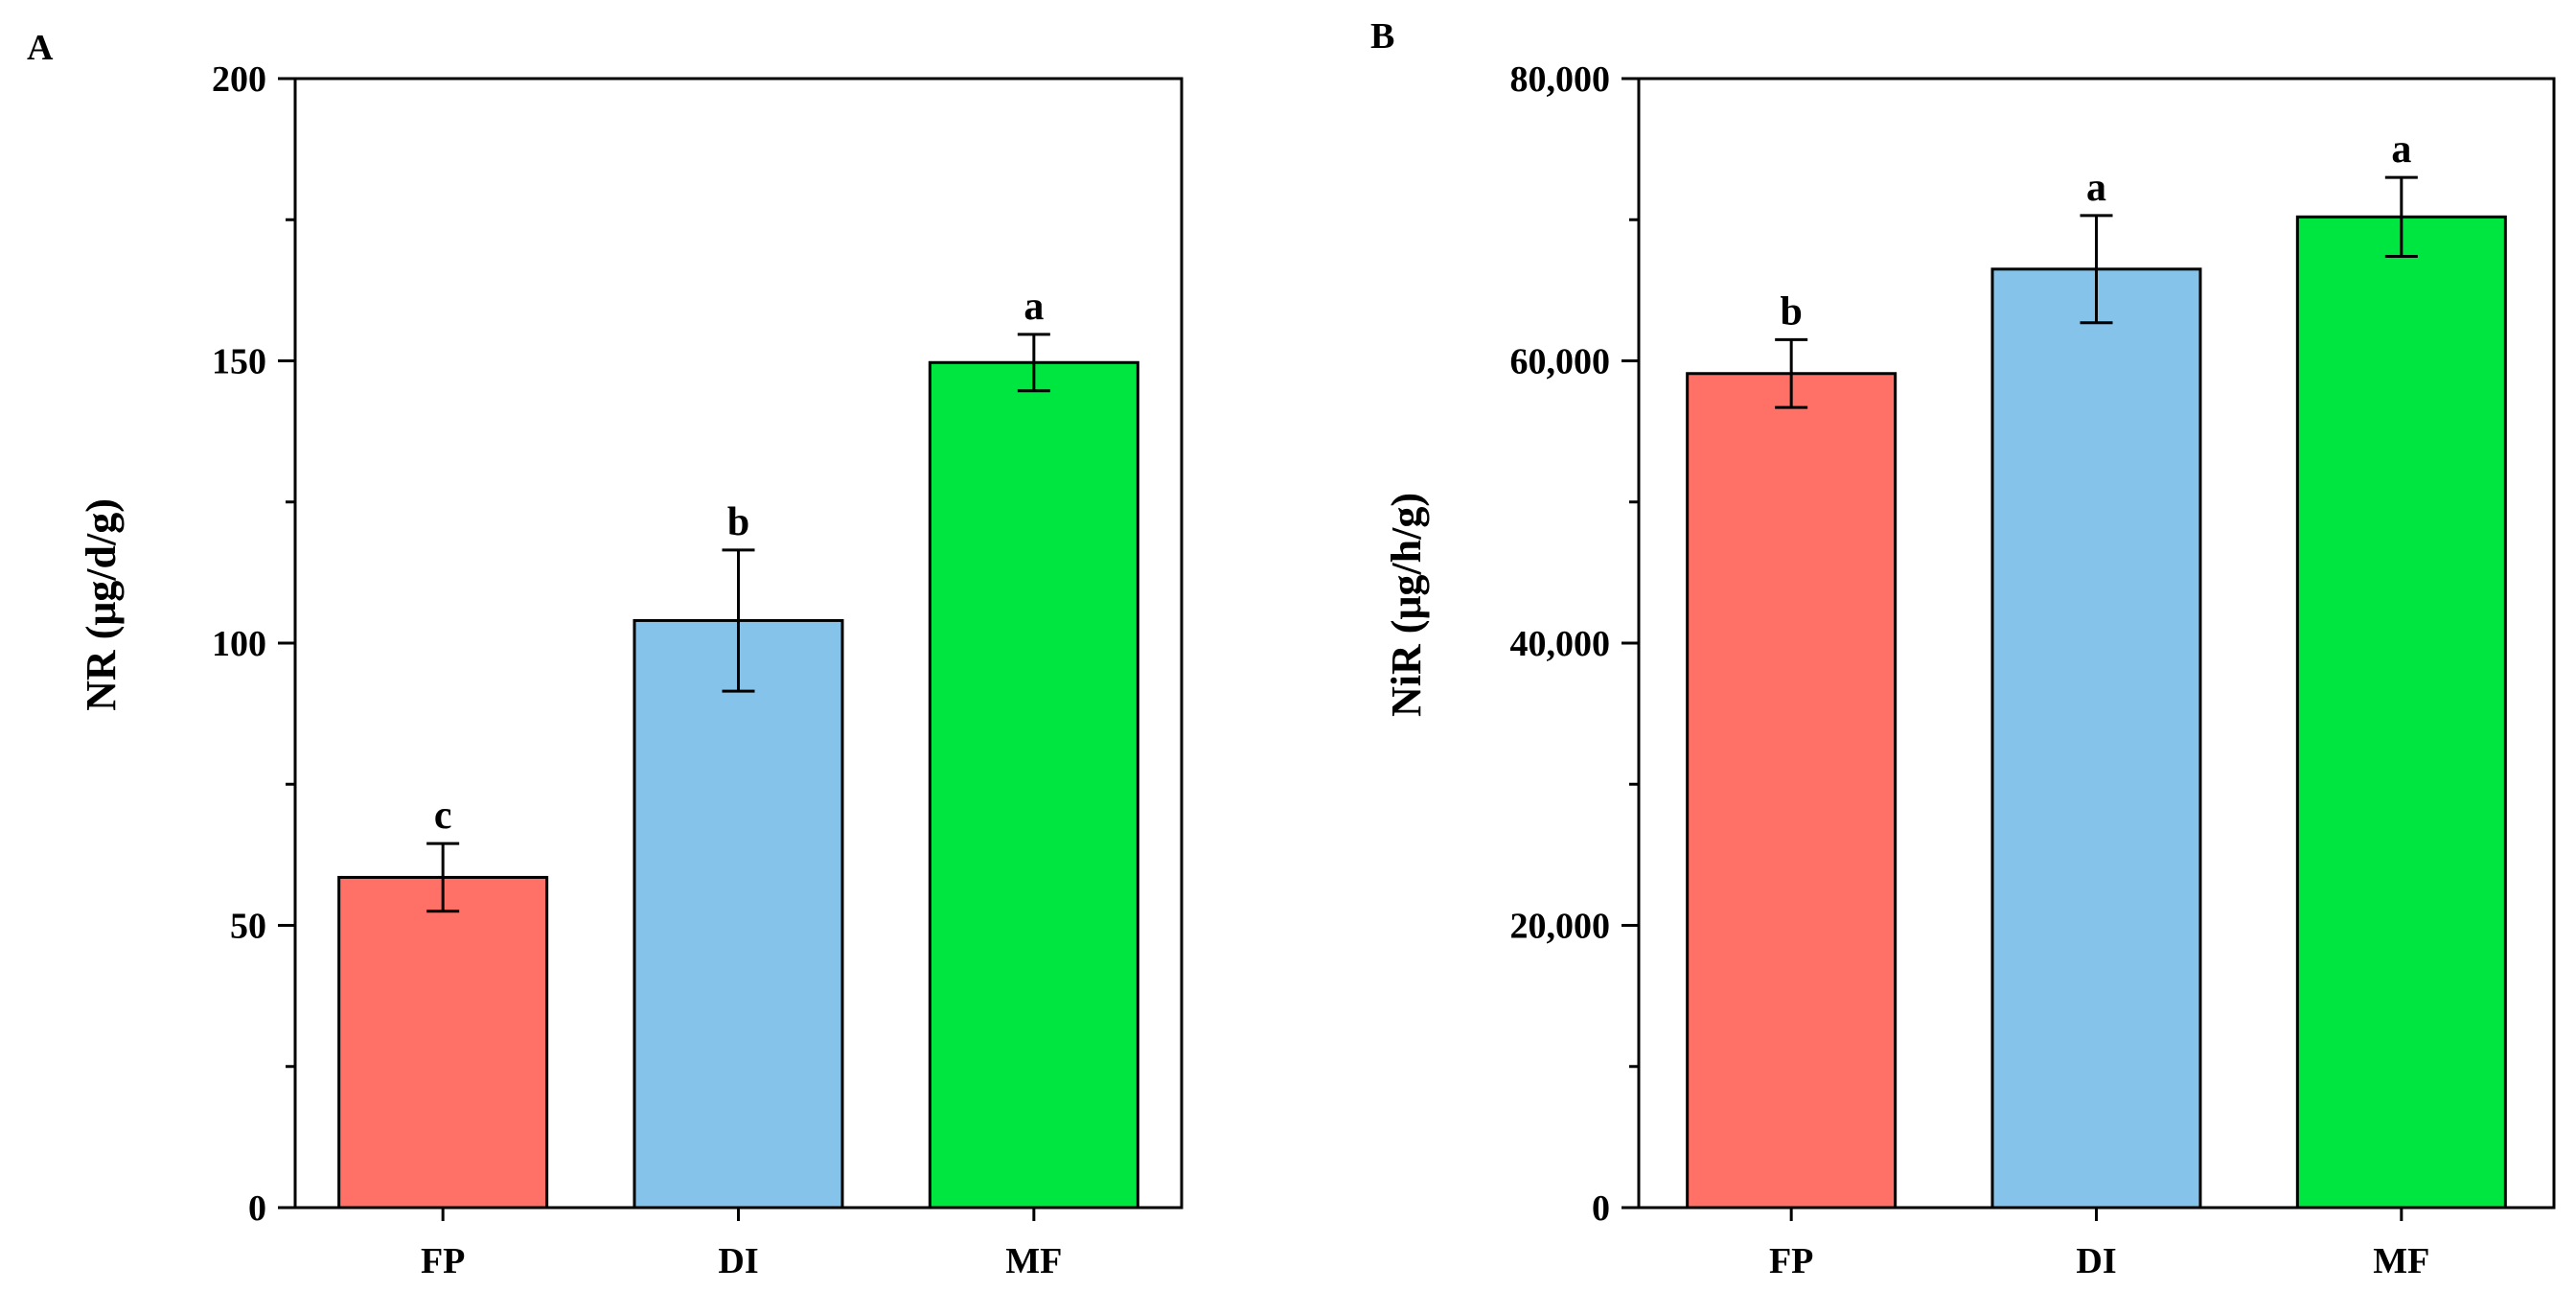 This screenshot has height=1314, width=2576. I want to click on y-tick-label-a-4: 200, so click(239, 79).